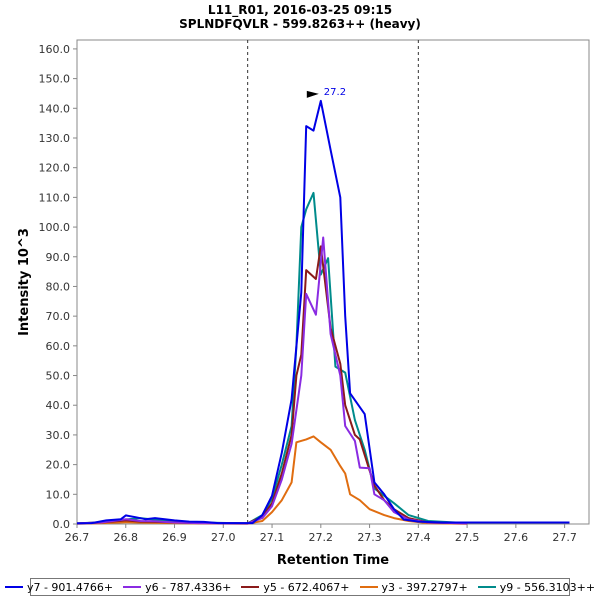 The image size is (600, 600). I want to click on x-tick-label: 27.2, so click(321, 537).